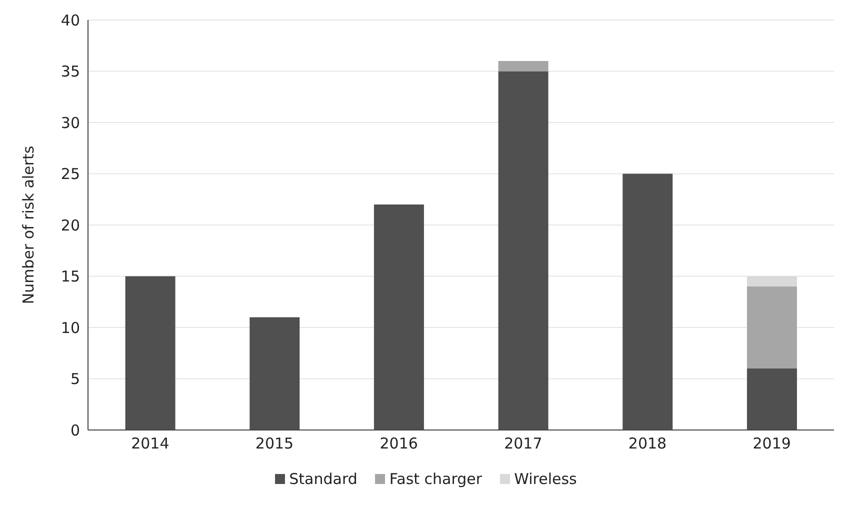 This screenshot has height=506, width=852. I want to click on x-tick-label: 2014, so click(150, 443).